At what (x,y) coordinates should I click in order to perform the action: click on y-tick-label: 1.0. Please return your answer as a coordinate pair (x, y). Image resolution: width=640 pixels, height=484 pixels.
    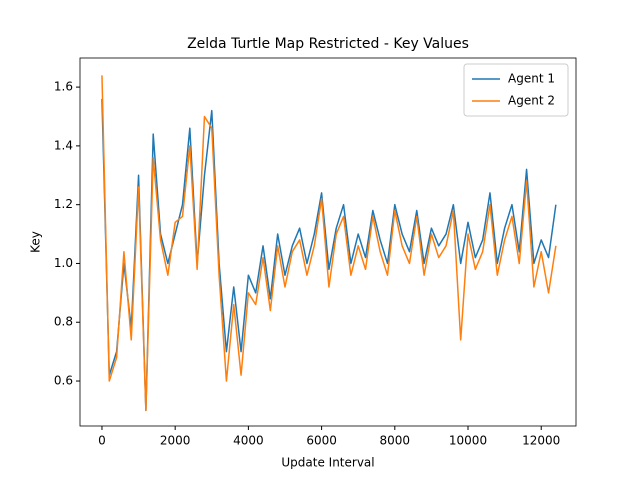
    Looking at the image, I should click on (63, 263).